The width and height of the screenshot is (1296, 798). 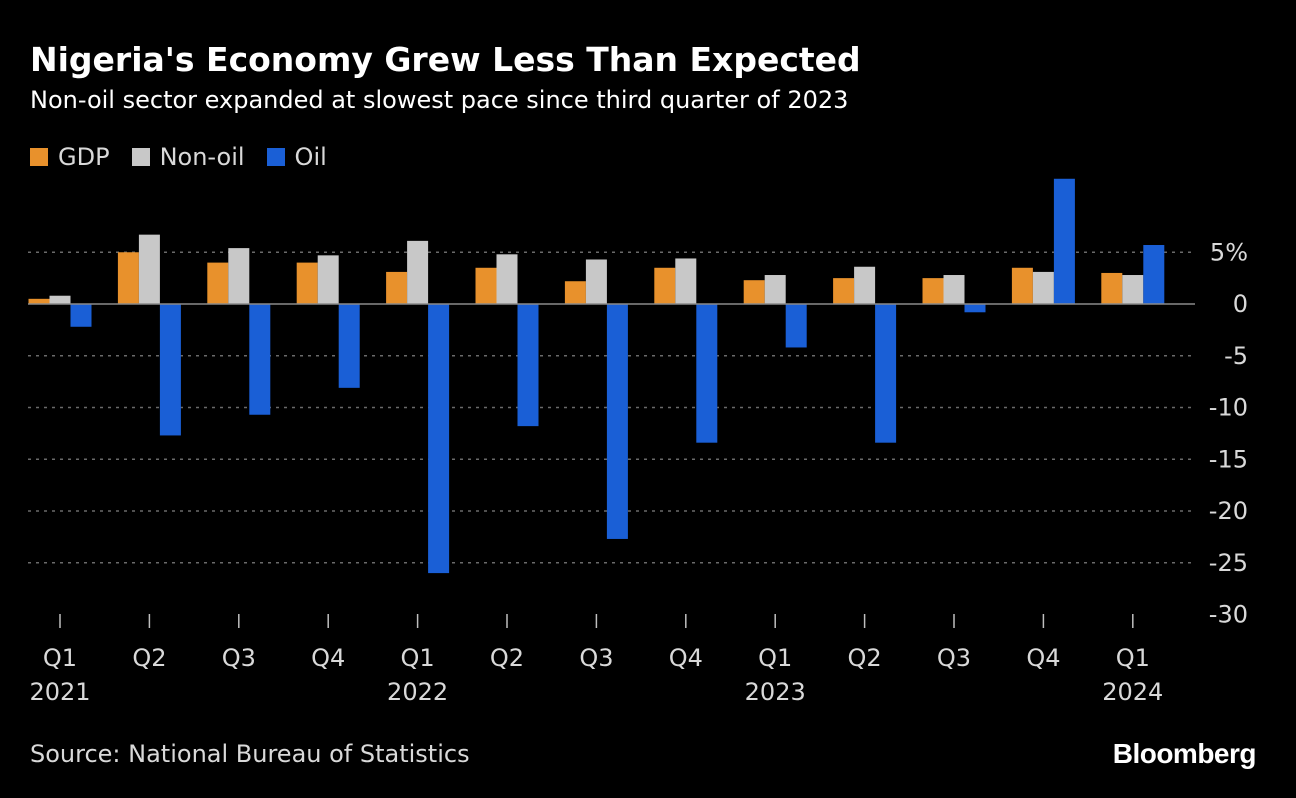 I want to click on legend-item-oil: Oil, so click(x=296, y=157).